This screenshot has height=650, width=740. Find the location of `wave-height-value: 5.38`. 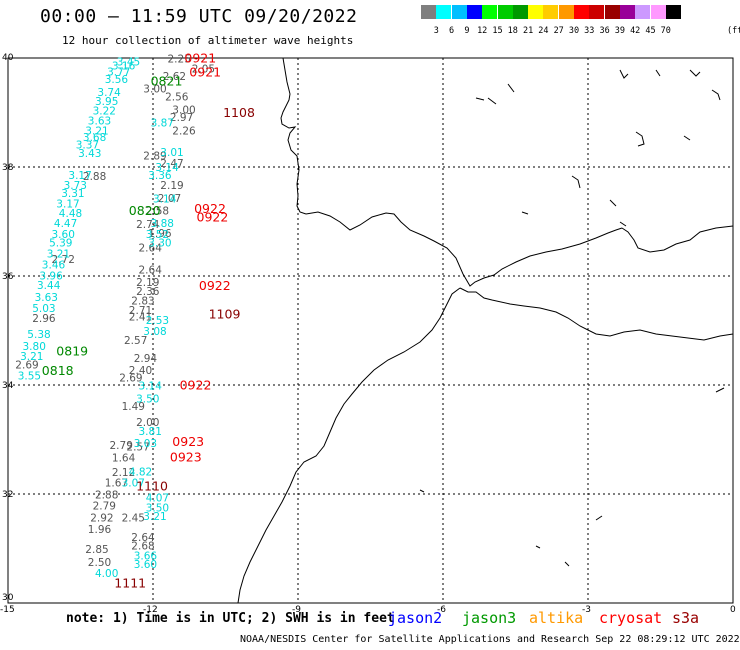

wave-height-value: 5.38 is located at coordinates (38, 335).